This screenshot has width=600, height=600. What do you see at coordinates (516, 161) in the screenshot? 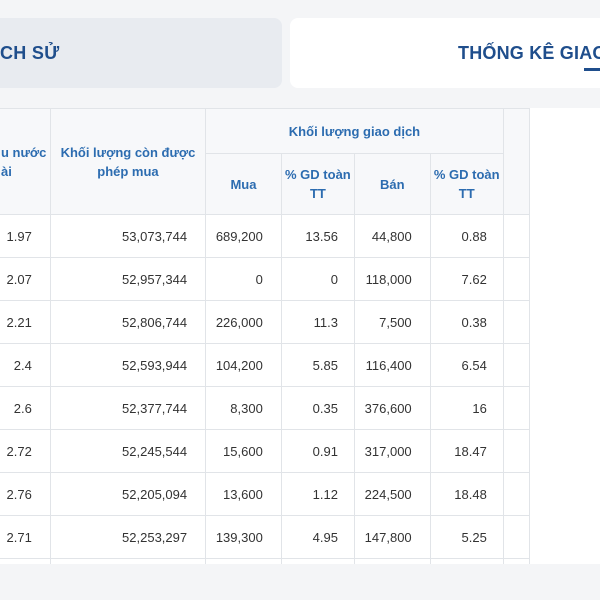
I see `column-header-next` at bounding box center [516, 161].